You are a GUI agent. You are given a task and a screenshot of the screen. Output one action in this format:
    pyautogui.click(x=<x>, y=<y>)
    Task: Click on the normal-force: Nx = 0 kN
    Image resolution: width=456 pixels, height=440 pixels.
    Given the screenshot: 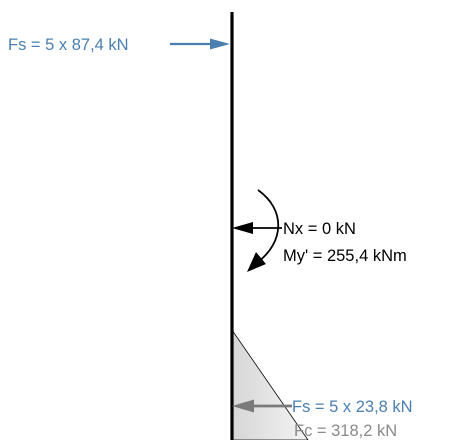 What is the action you would take?
    pyautogui.click(x=294, y=229)
    